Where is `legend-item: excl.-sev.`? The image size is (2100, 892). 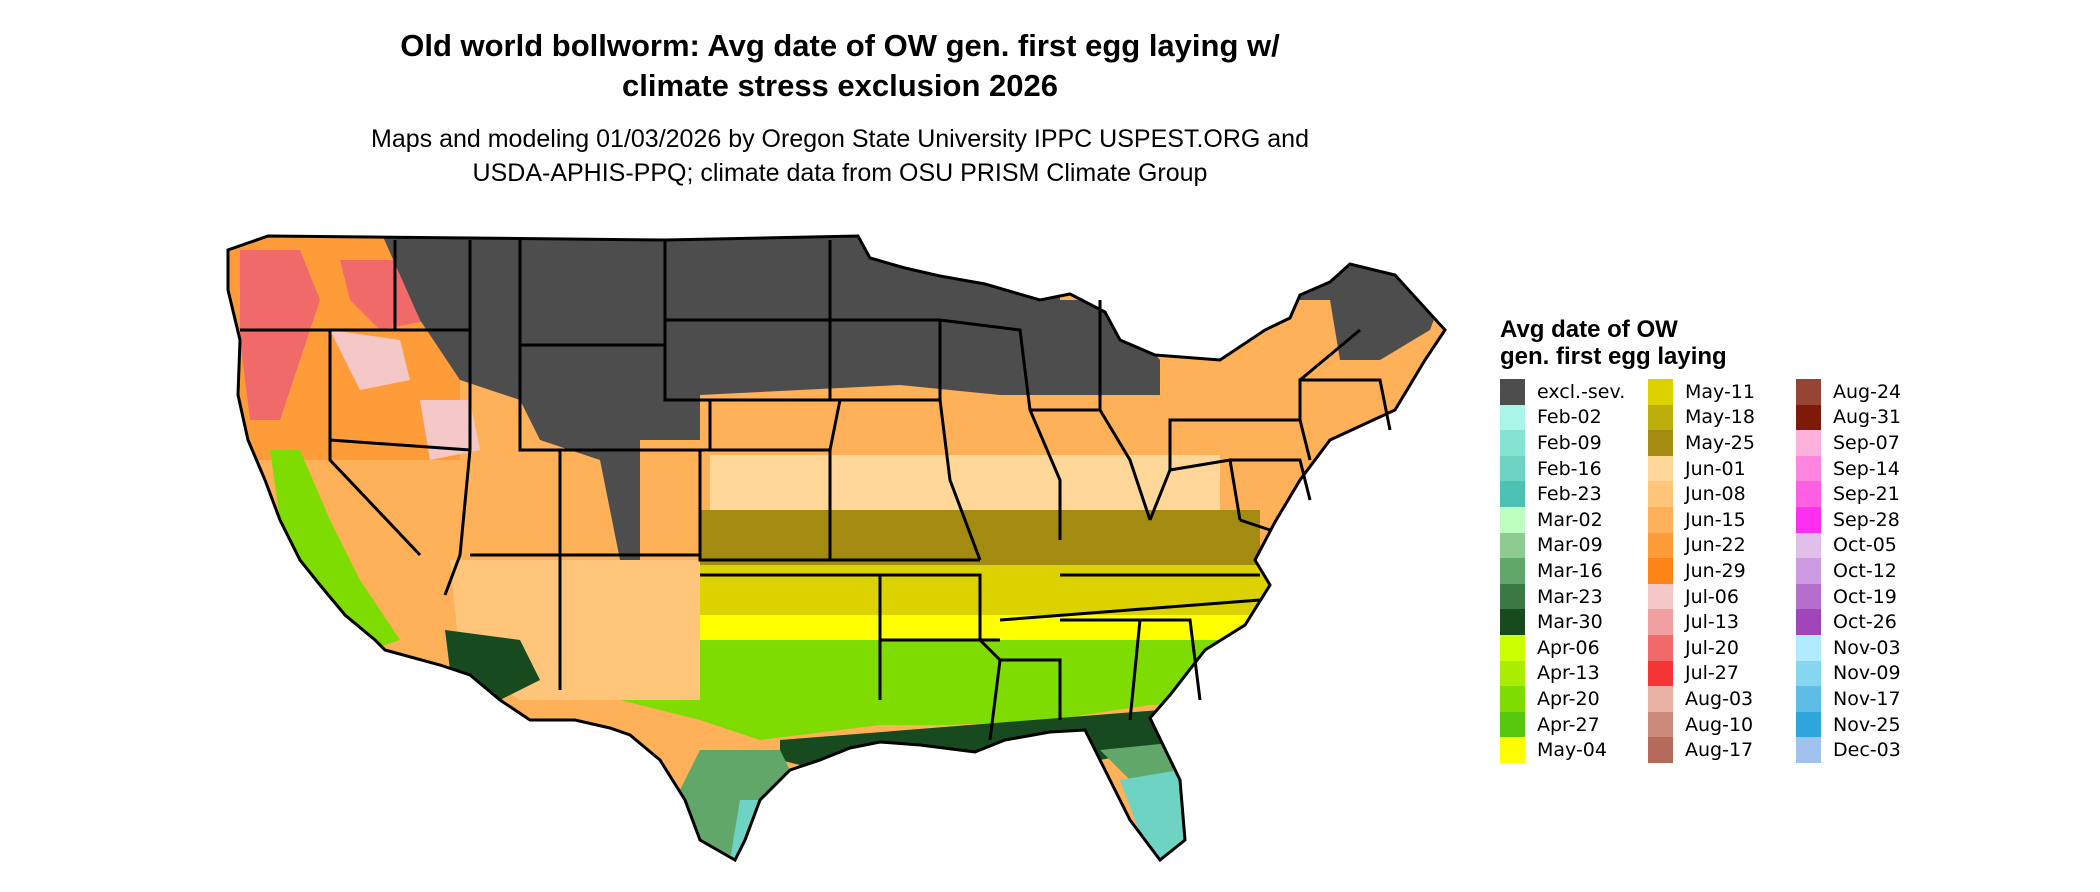
legend-item: excl.-sev. is located at coordinates (1574, 392).